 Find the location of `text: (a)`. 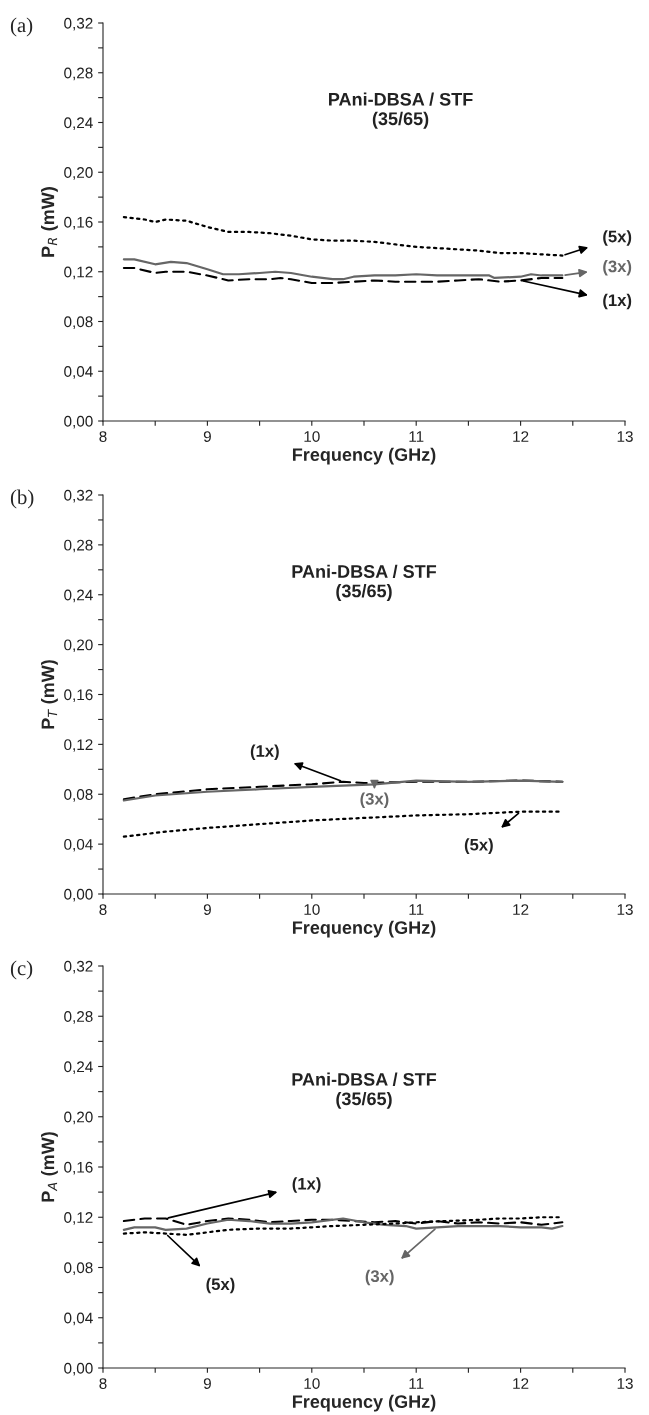

text: (a) is located at coordinates (21, 27).